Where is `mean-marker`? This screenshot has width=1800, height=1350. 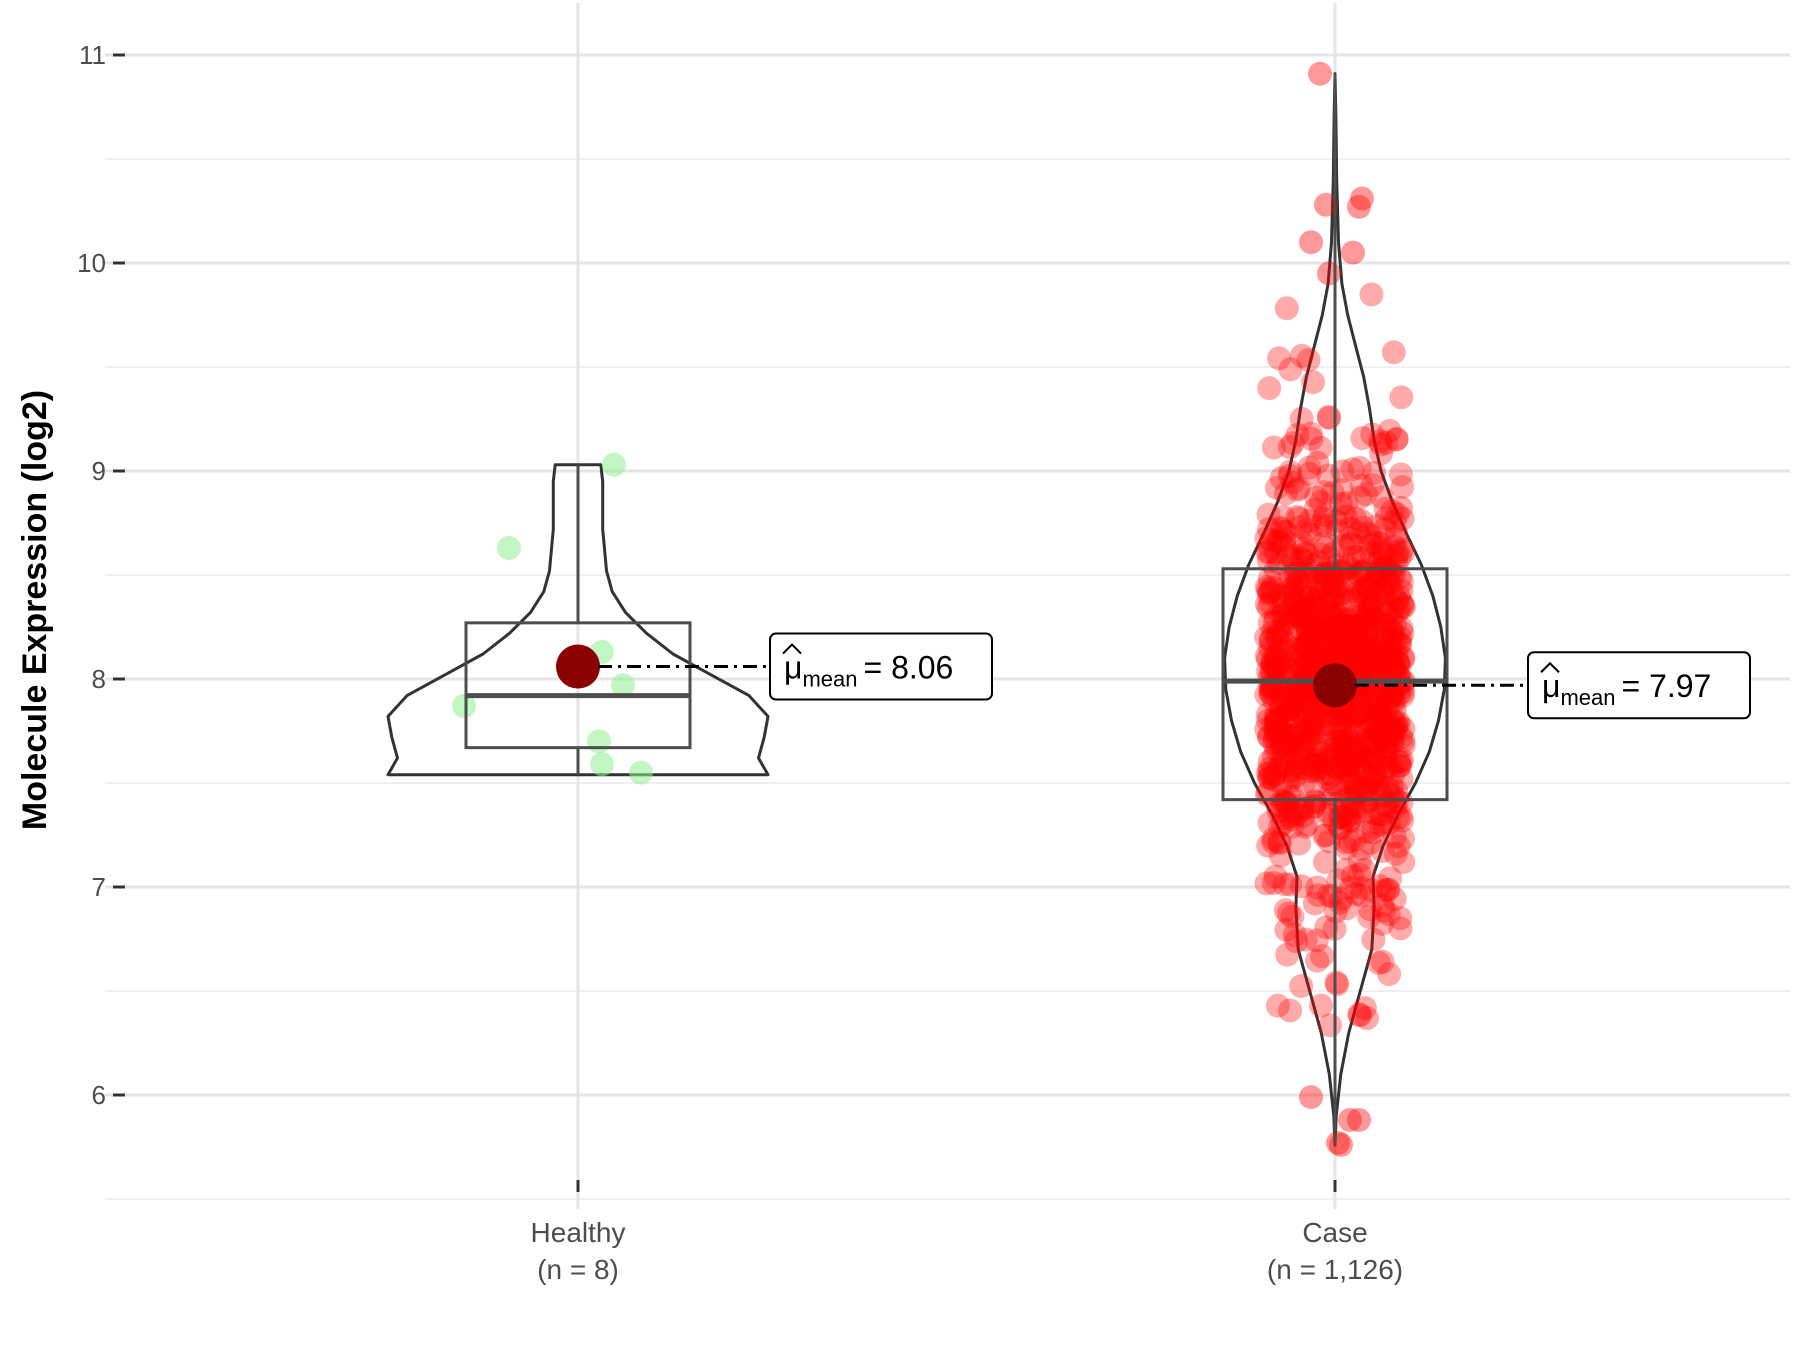 mean-marker is located at coordinates (1335, 685).